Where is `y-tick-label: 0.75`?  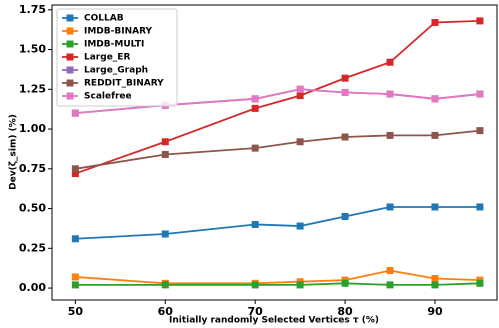
y-tick-label: 0.75 is located at coordinates (32, 168).